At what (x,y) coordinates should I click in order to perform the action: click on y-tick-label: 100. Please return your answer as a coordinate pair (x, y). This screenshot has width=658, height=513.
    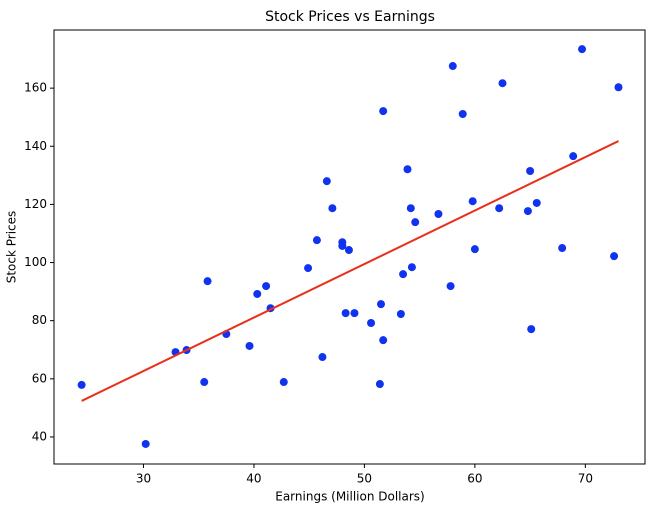
    Looking at the image, I should click on (35, 262).